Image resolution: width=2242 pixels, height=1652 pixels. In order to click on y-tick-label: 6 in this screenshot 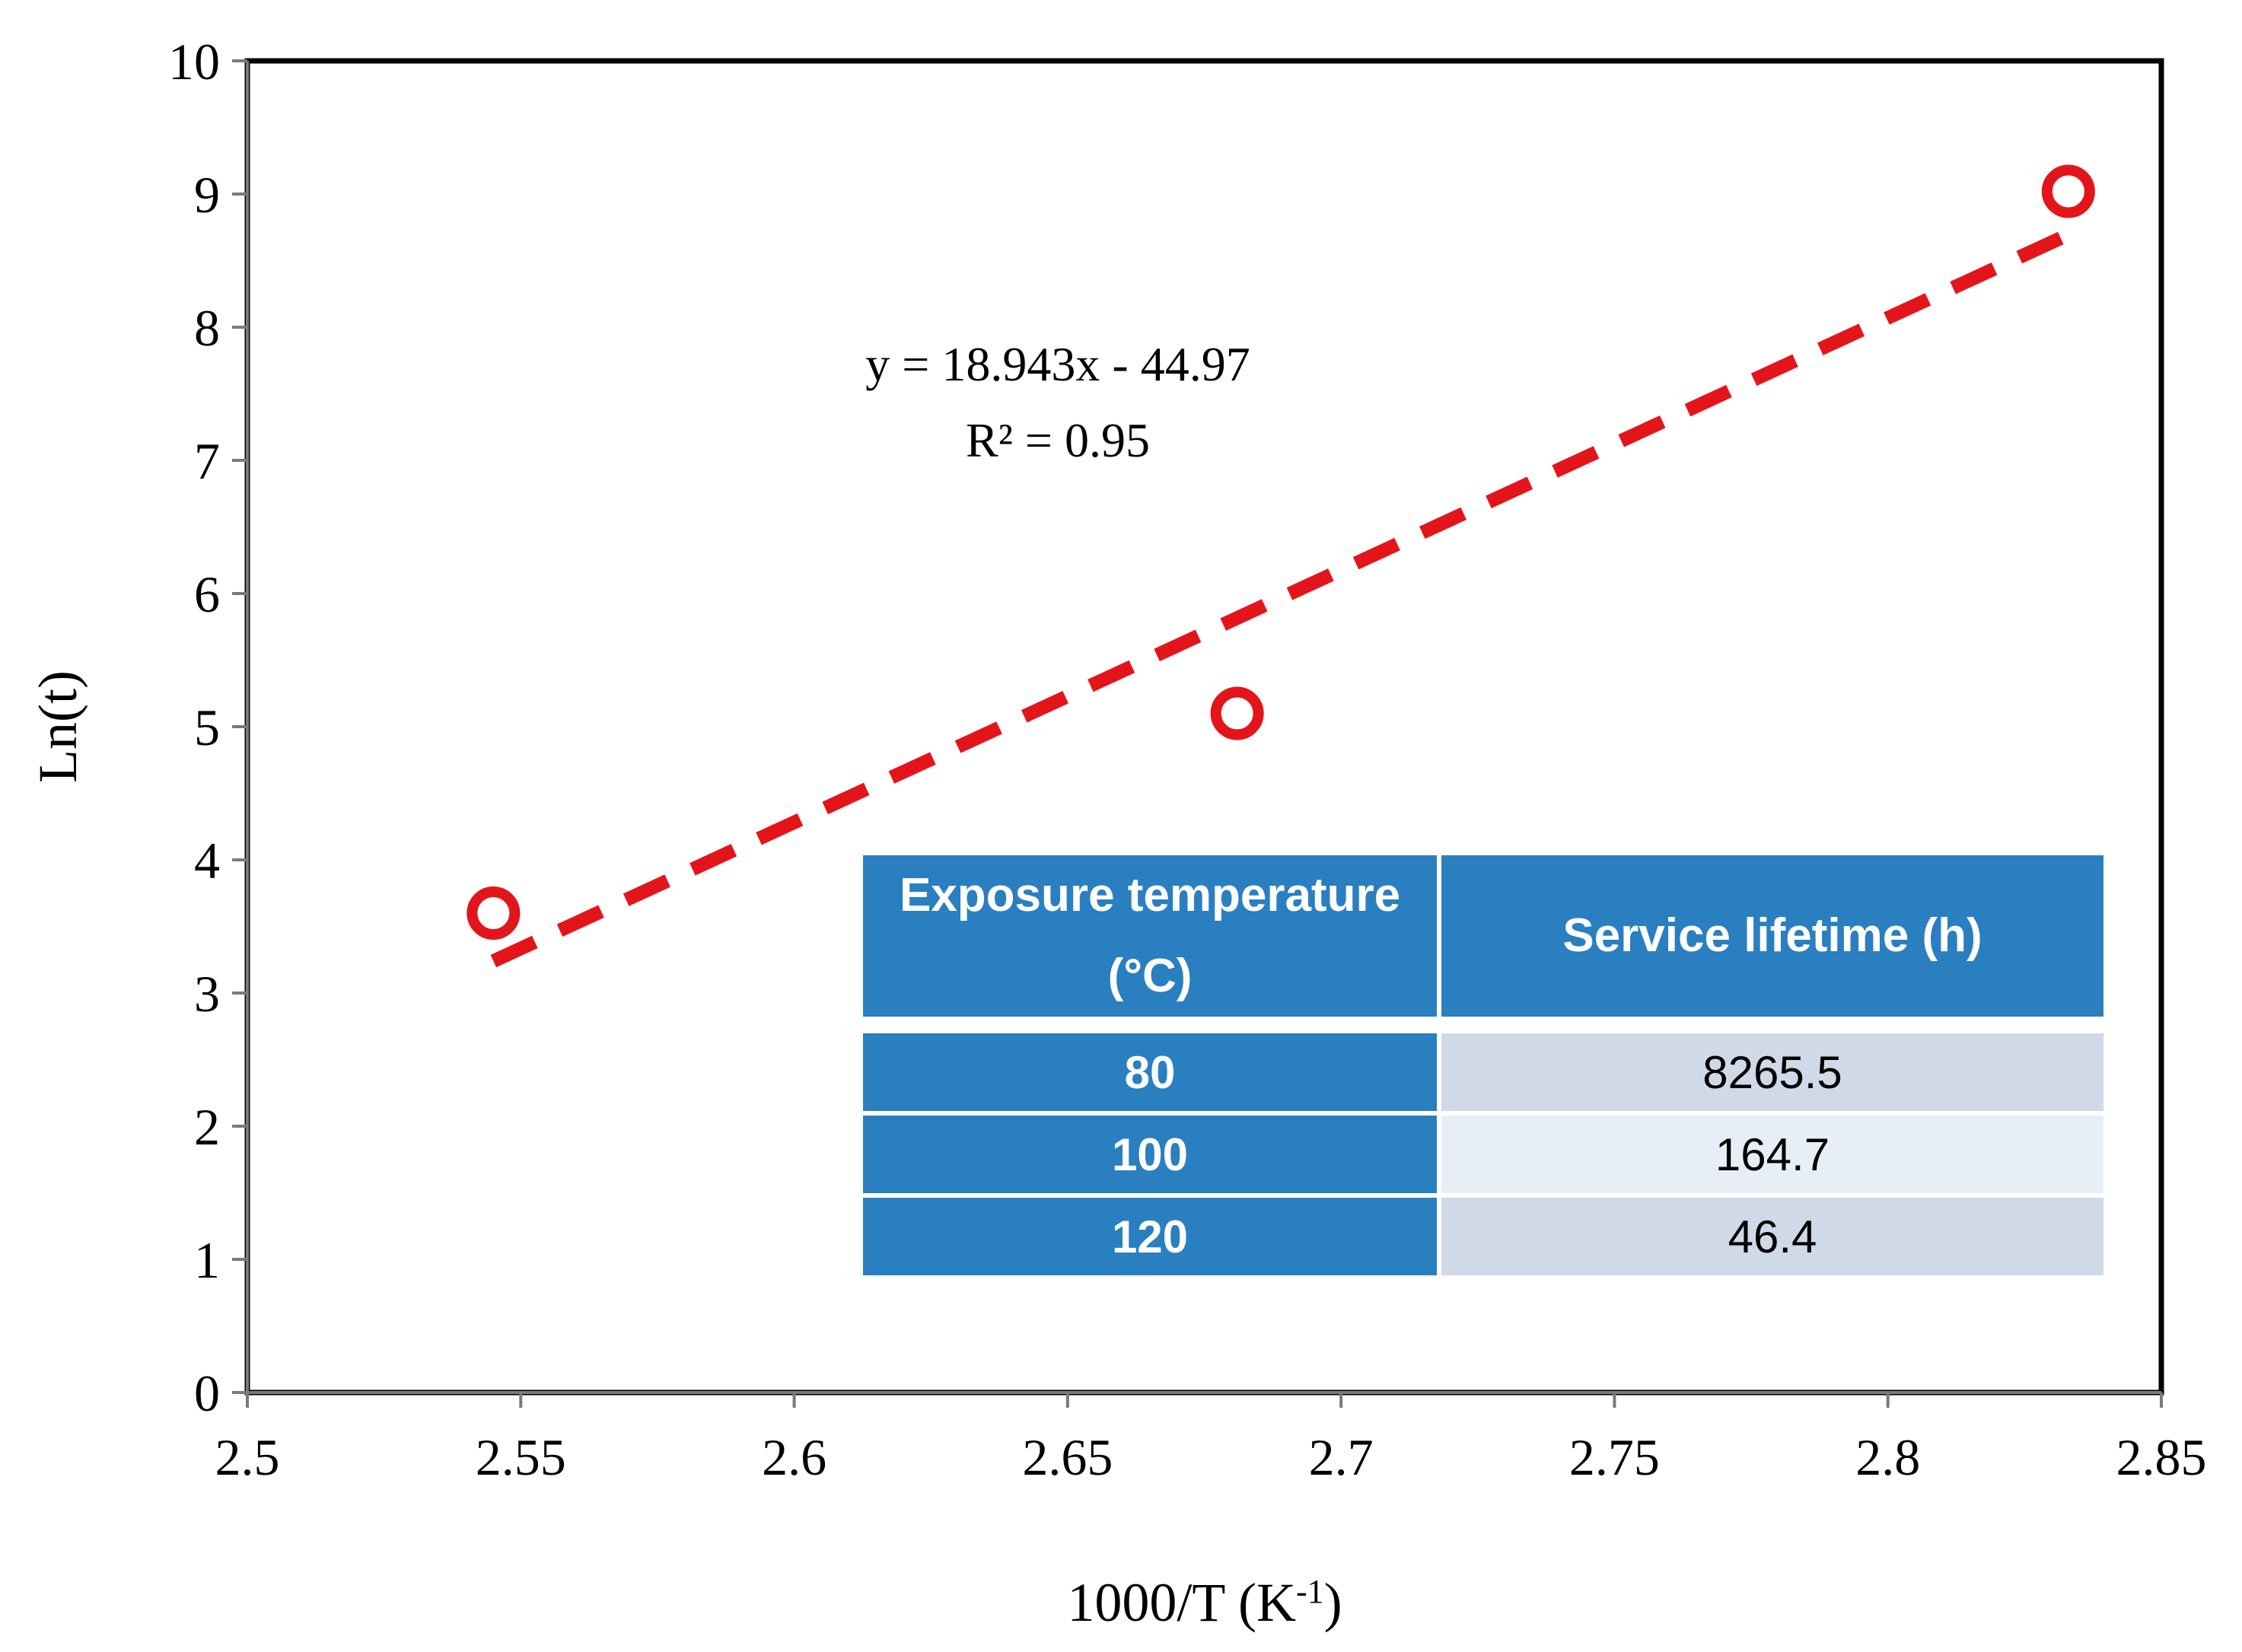, I will do `click(207, 594)`.